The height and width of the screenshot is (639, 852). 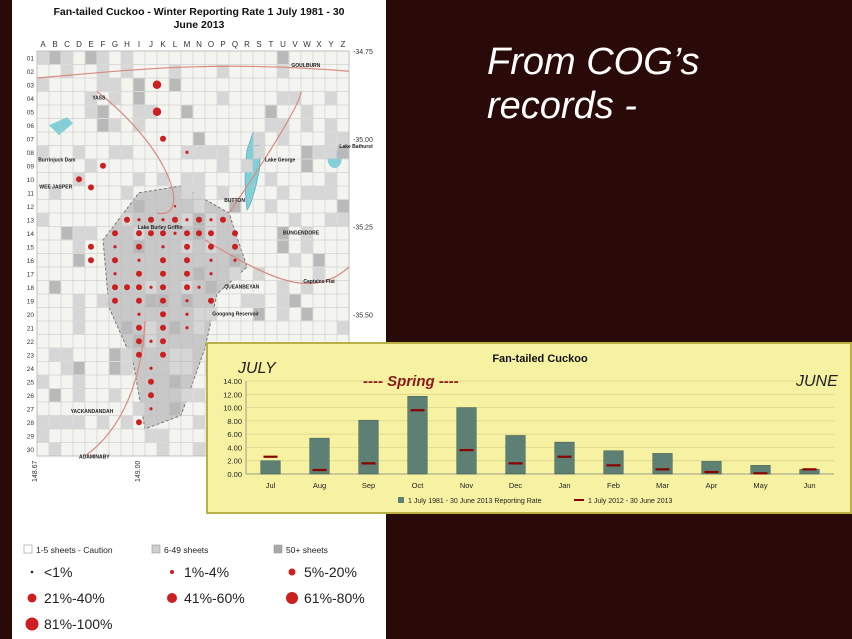 What do you see at coordinates (156, 549) in the screenshot?
I see `legend-sheet-swatch` at bounding box center [156, 549].